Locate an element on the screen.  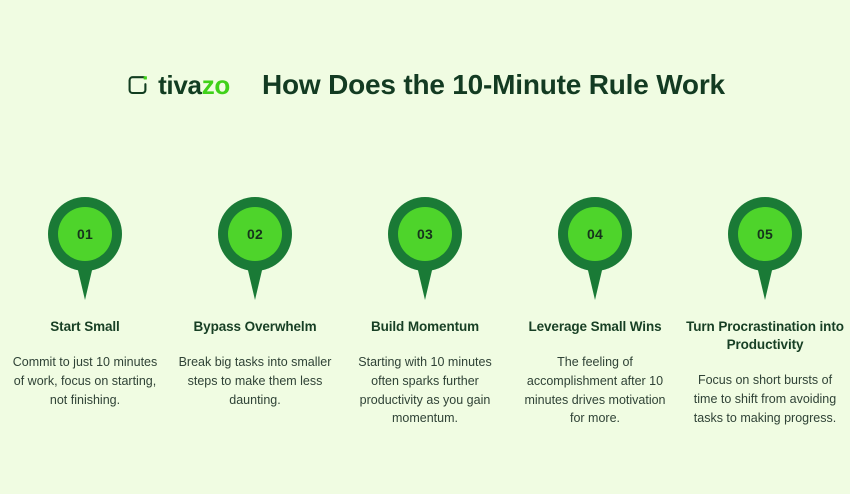
step-pin-marker: 05 is located at coordinates (765, 248).